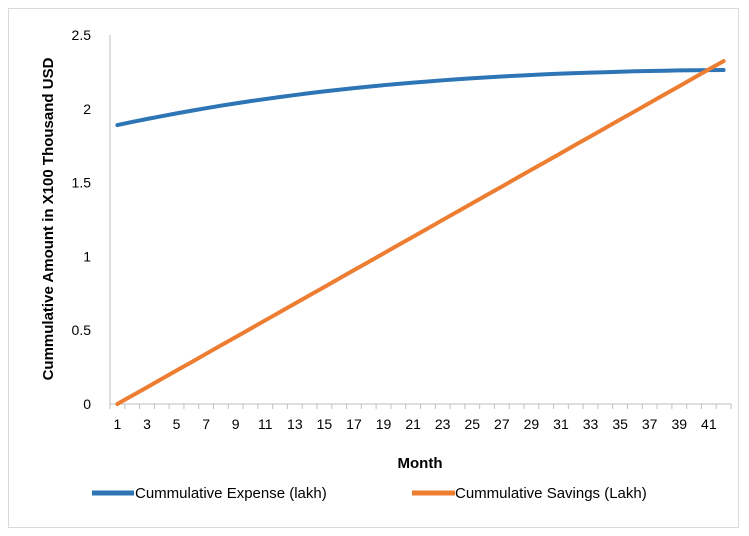  Describe the element at coordinates (231, 493) in the screenshot. I see `legend-label-expense: Cummulative Expense (lakh)` at that location.